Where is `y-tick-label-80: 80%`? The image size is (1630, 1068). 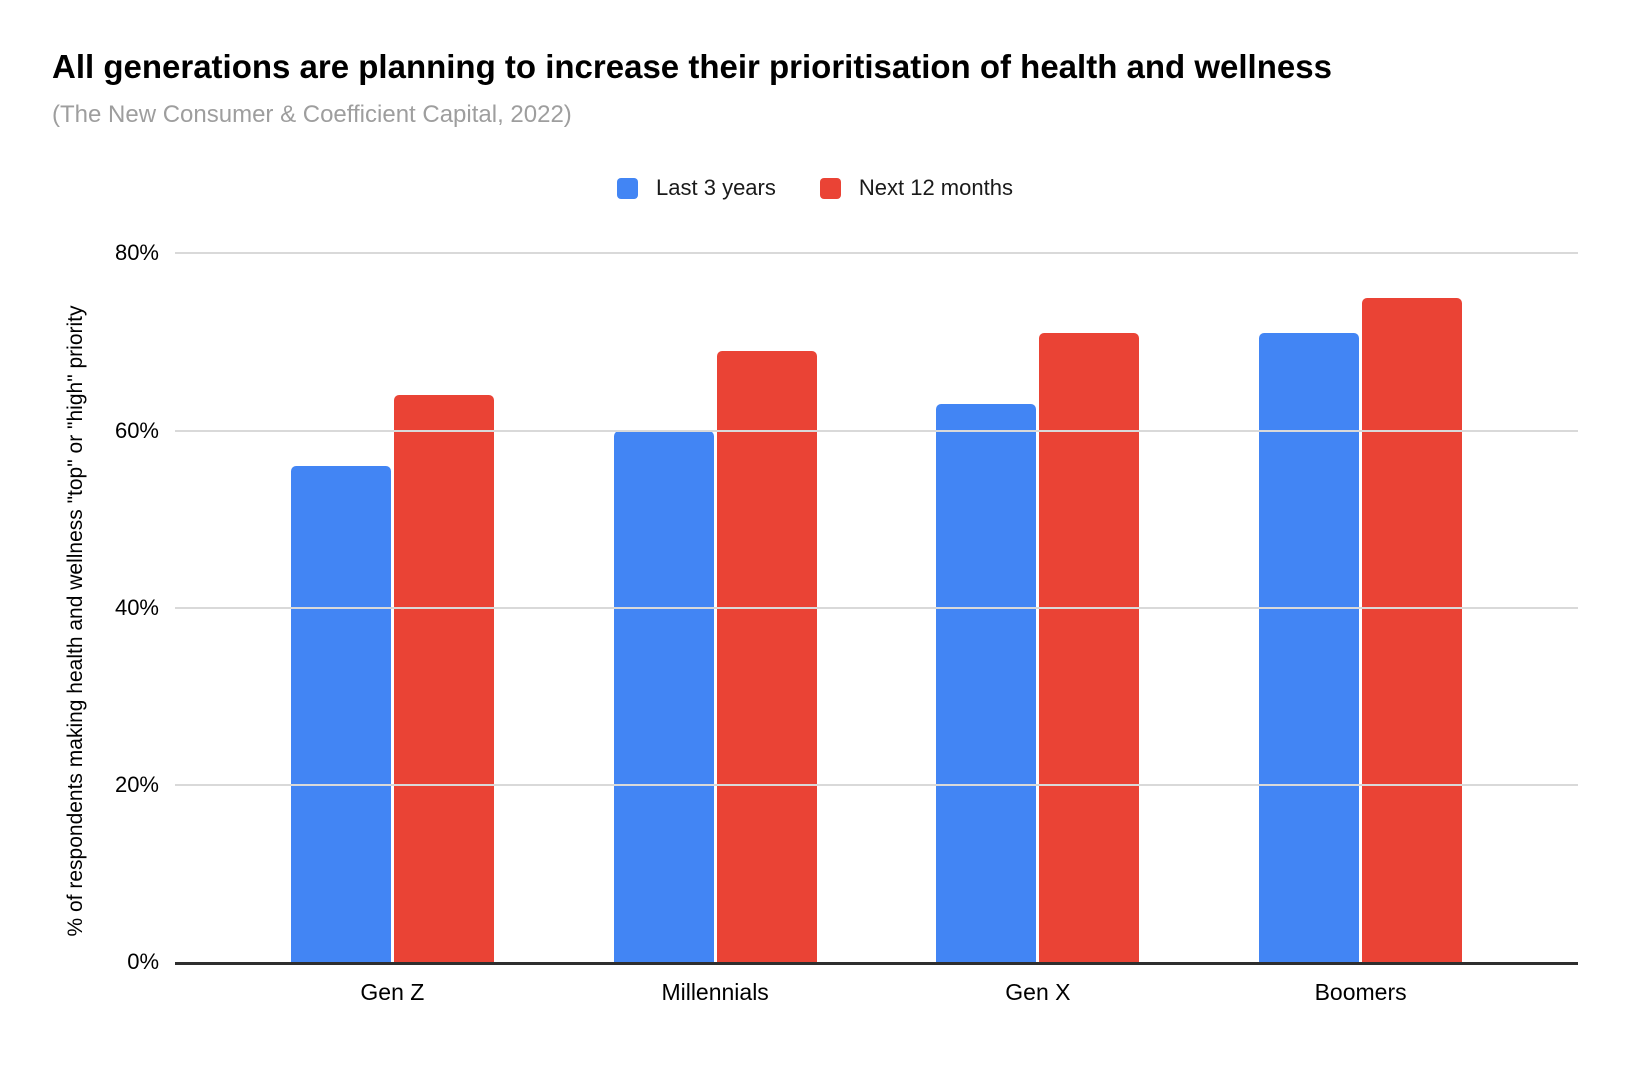
y-tick-label-80: 80% is located at coordinates (136, 253).